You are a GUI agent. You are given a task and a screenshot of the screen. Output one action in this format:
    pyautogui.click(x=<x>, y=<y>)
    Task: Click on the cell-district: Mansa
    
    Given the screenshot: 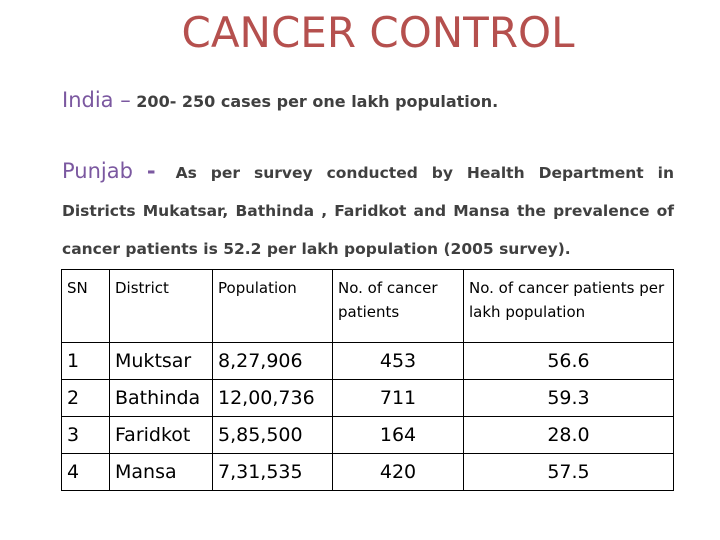 What is the action you would take?
    pyautogui.click(x=161, y=472)
    